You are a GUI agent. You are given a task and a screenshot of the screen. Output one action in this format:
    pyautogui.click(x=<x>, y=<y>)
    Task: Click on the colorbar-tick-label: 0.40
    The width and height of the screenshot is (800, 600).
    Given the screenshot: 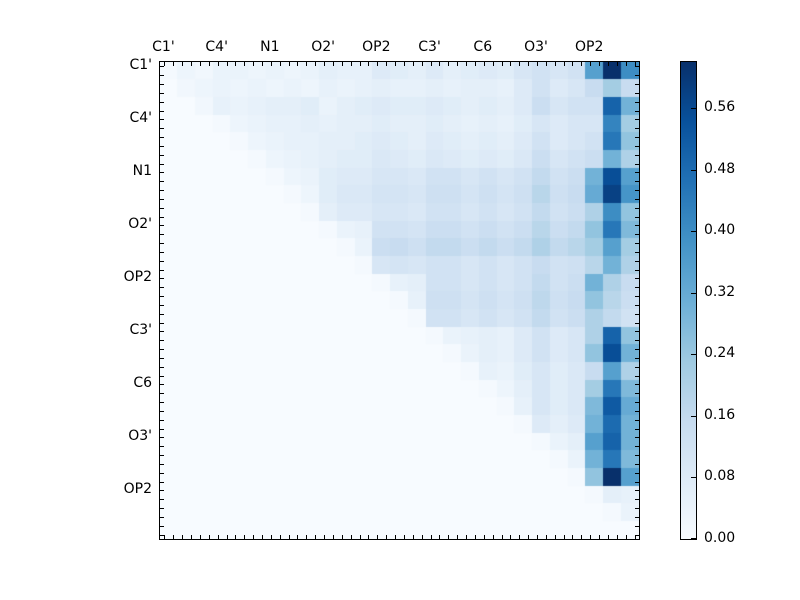 What is the action you would take?
    pyautogui.click(x=720, y=230)
    